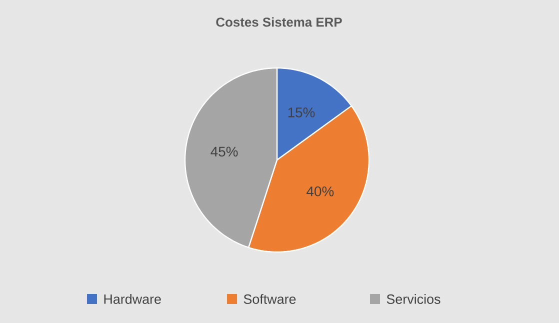 This screenshot has width=559, height=323. I want to click on data-label: 40%, so click(320, 191).